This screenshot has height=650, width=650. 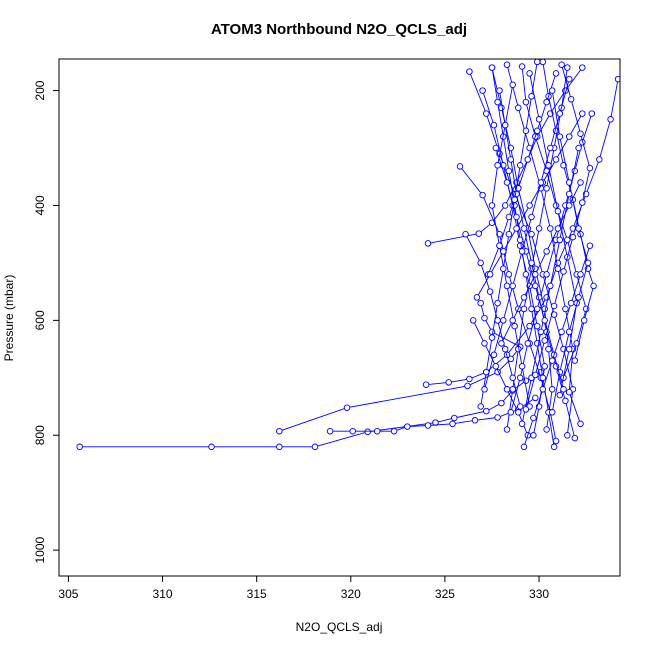 I want to click on y-axis: 200 400 600 800 1000, so click(x=46, y=322).